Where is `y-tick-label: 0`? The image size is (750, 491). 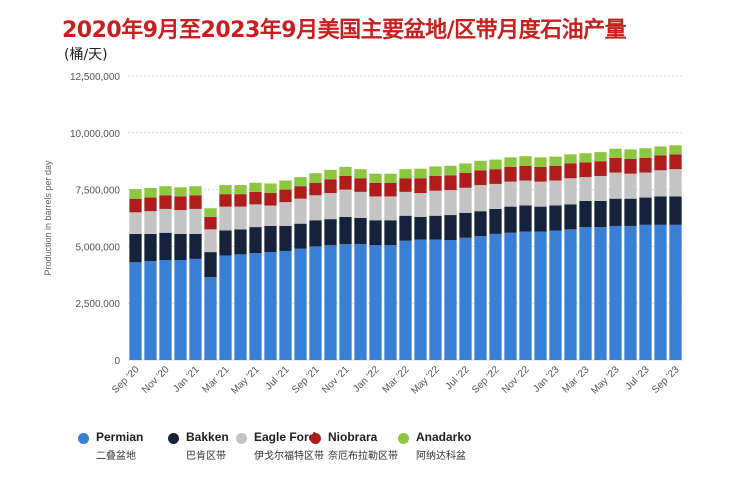 y-tick-label: 0 is located at coordinates (117, 361).